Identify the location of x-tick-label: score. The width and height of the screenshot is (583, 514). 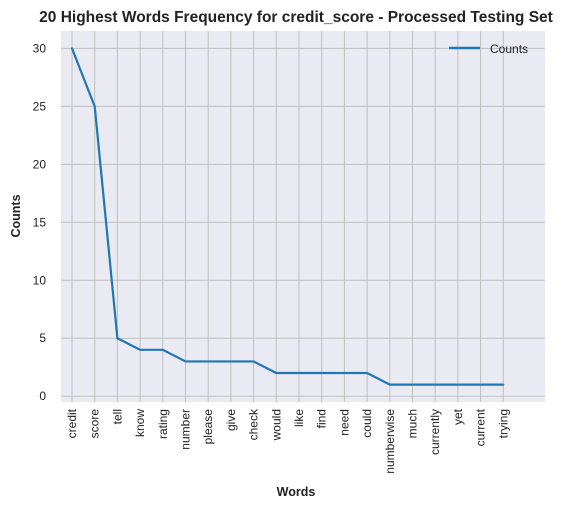
(95, 424).